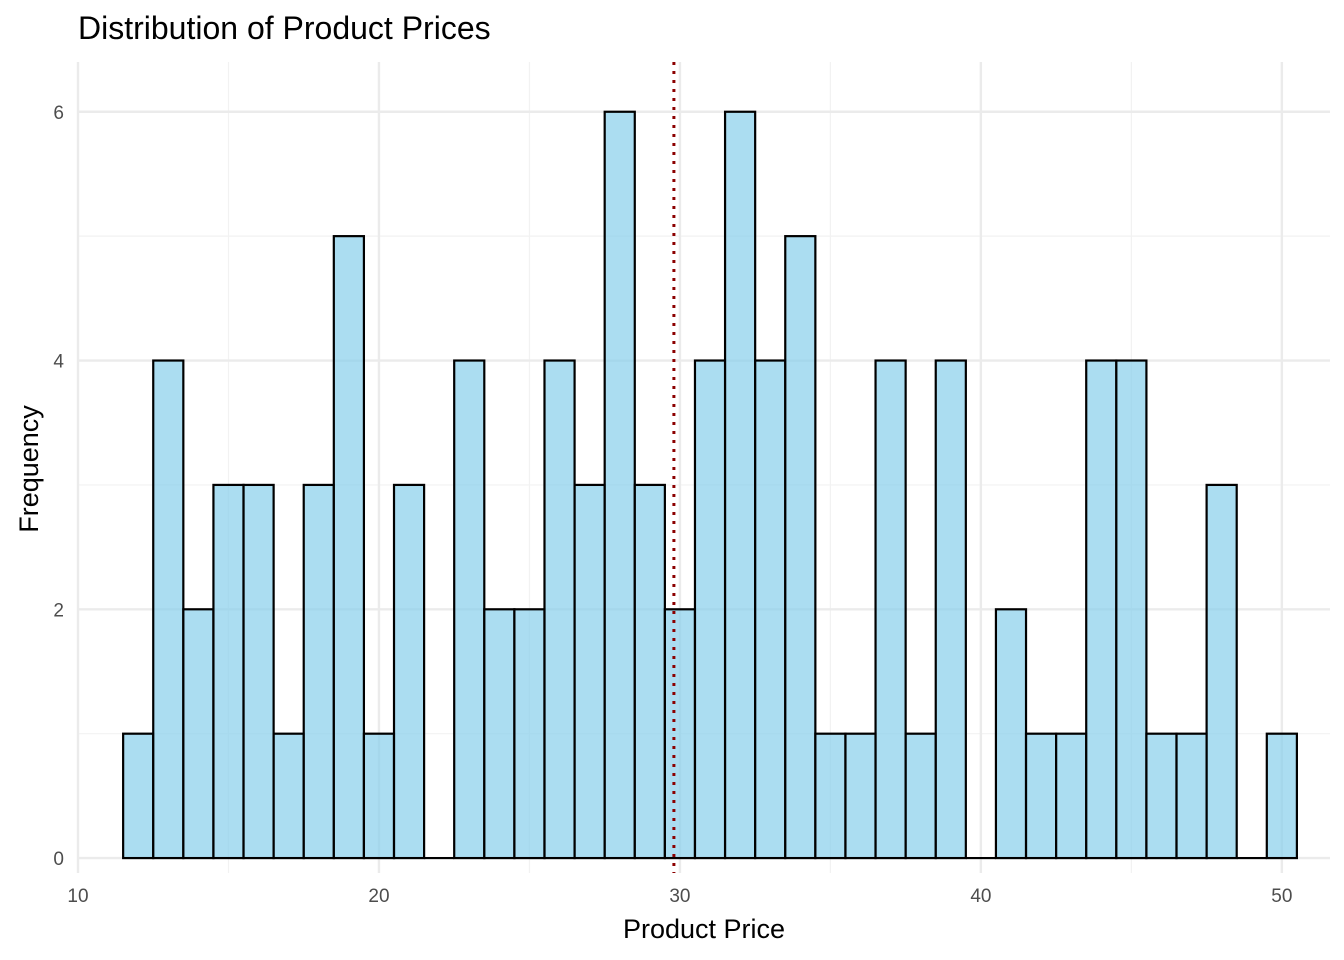 This screenshot has height=960, width=1344. Describe the element at coordinates (679, 896) in the screenshot. I see `x-tick-label: 30` at that location.